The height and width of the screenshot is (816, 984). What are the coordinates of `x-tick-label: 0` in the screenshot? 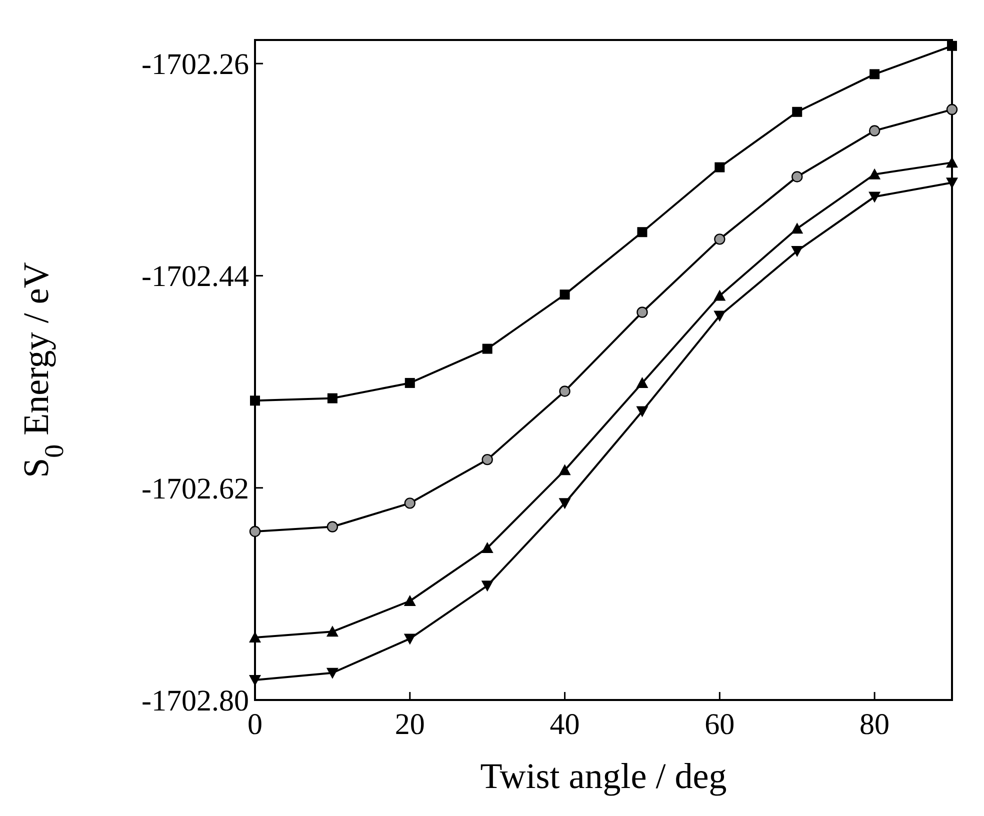 It's located at (255, 724).